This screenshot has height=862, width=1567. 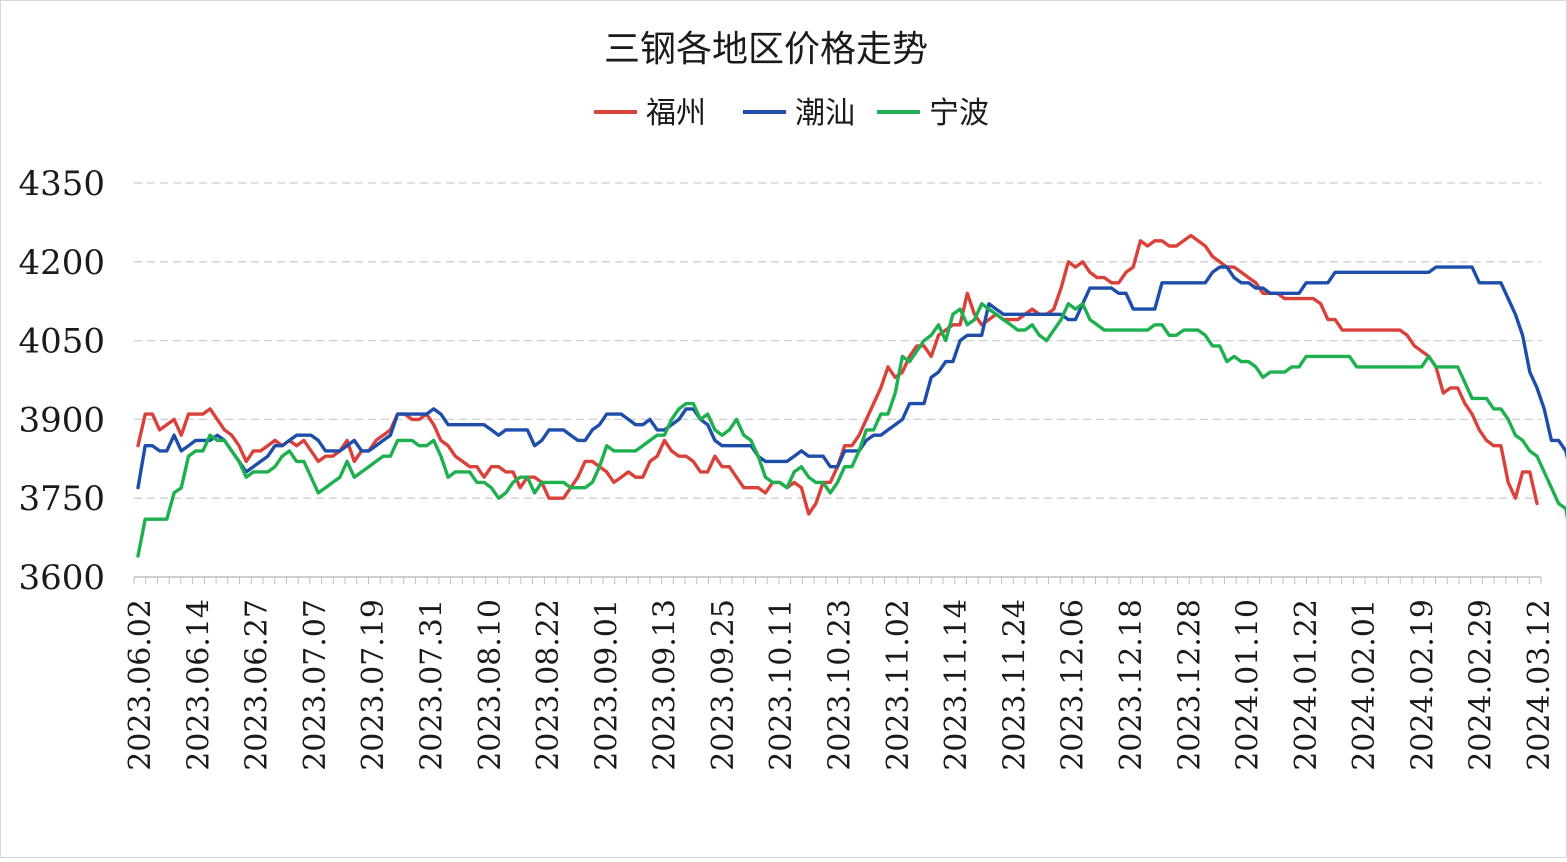 What do you see at coordinates (61, 381) in the screenshot?
I see `y-axis-ticks: 3600 3750 3900 4050 4200 4350` at bounding box center [61, 381].